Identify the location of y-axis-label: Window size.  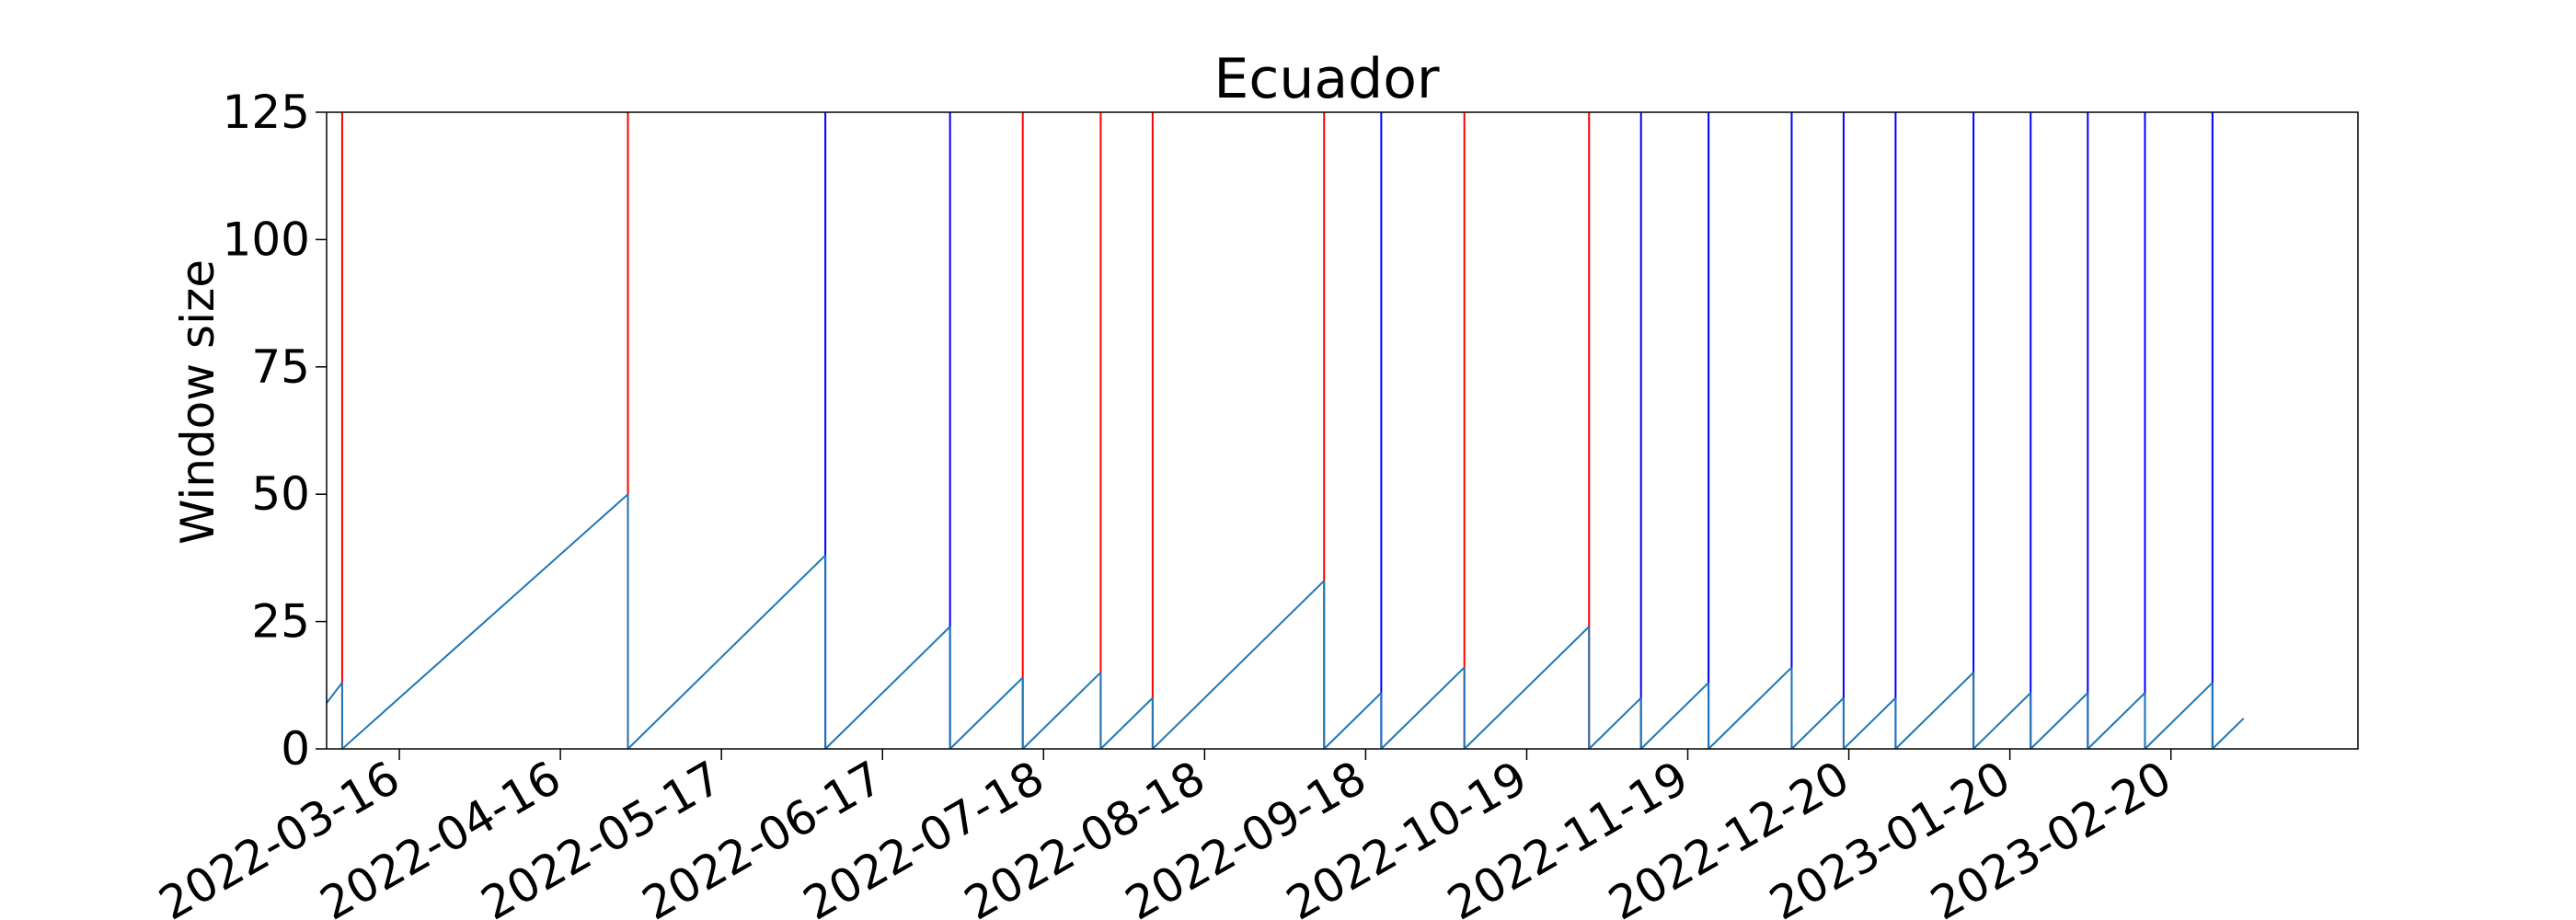
(197, 402).